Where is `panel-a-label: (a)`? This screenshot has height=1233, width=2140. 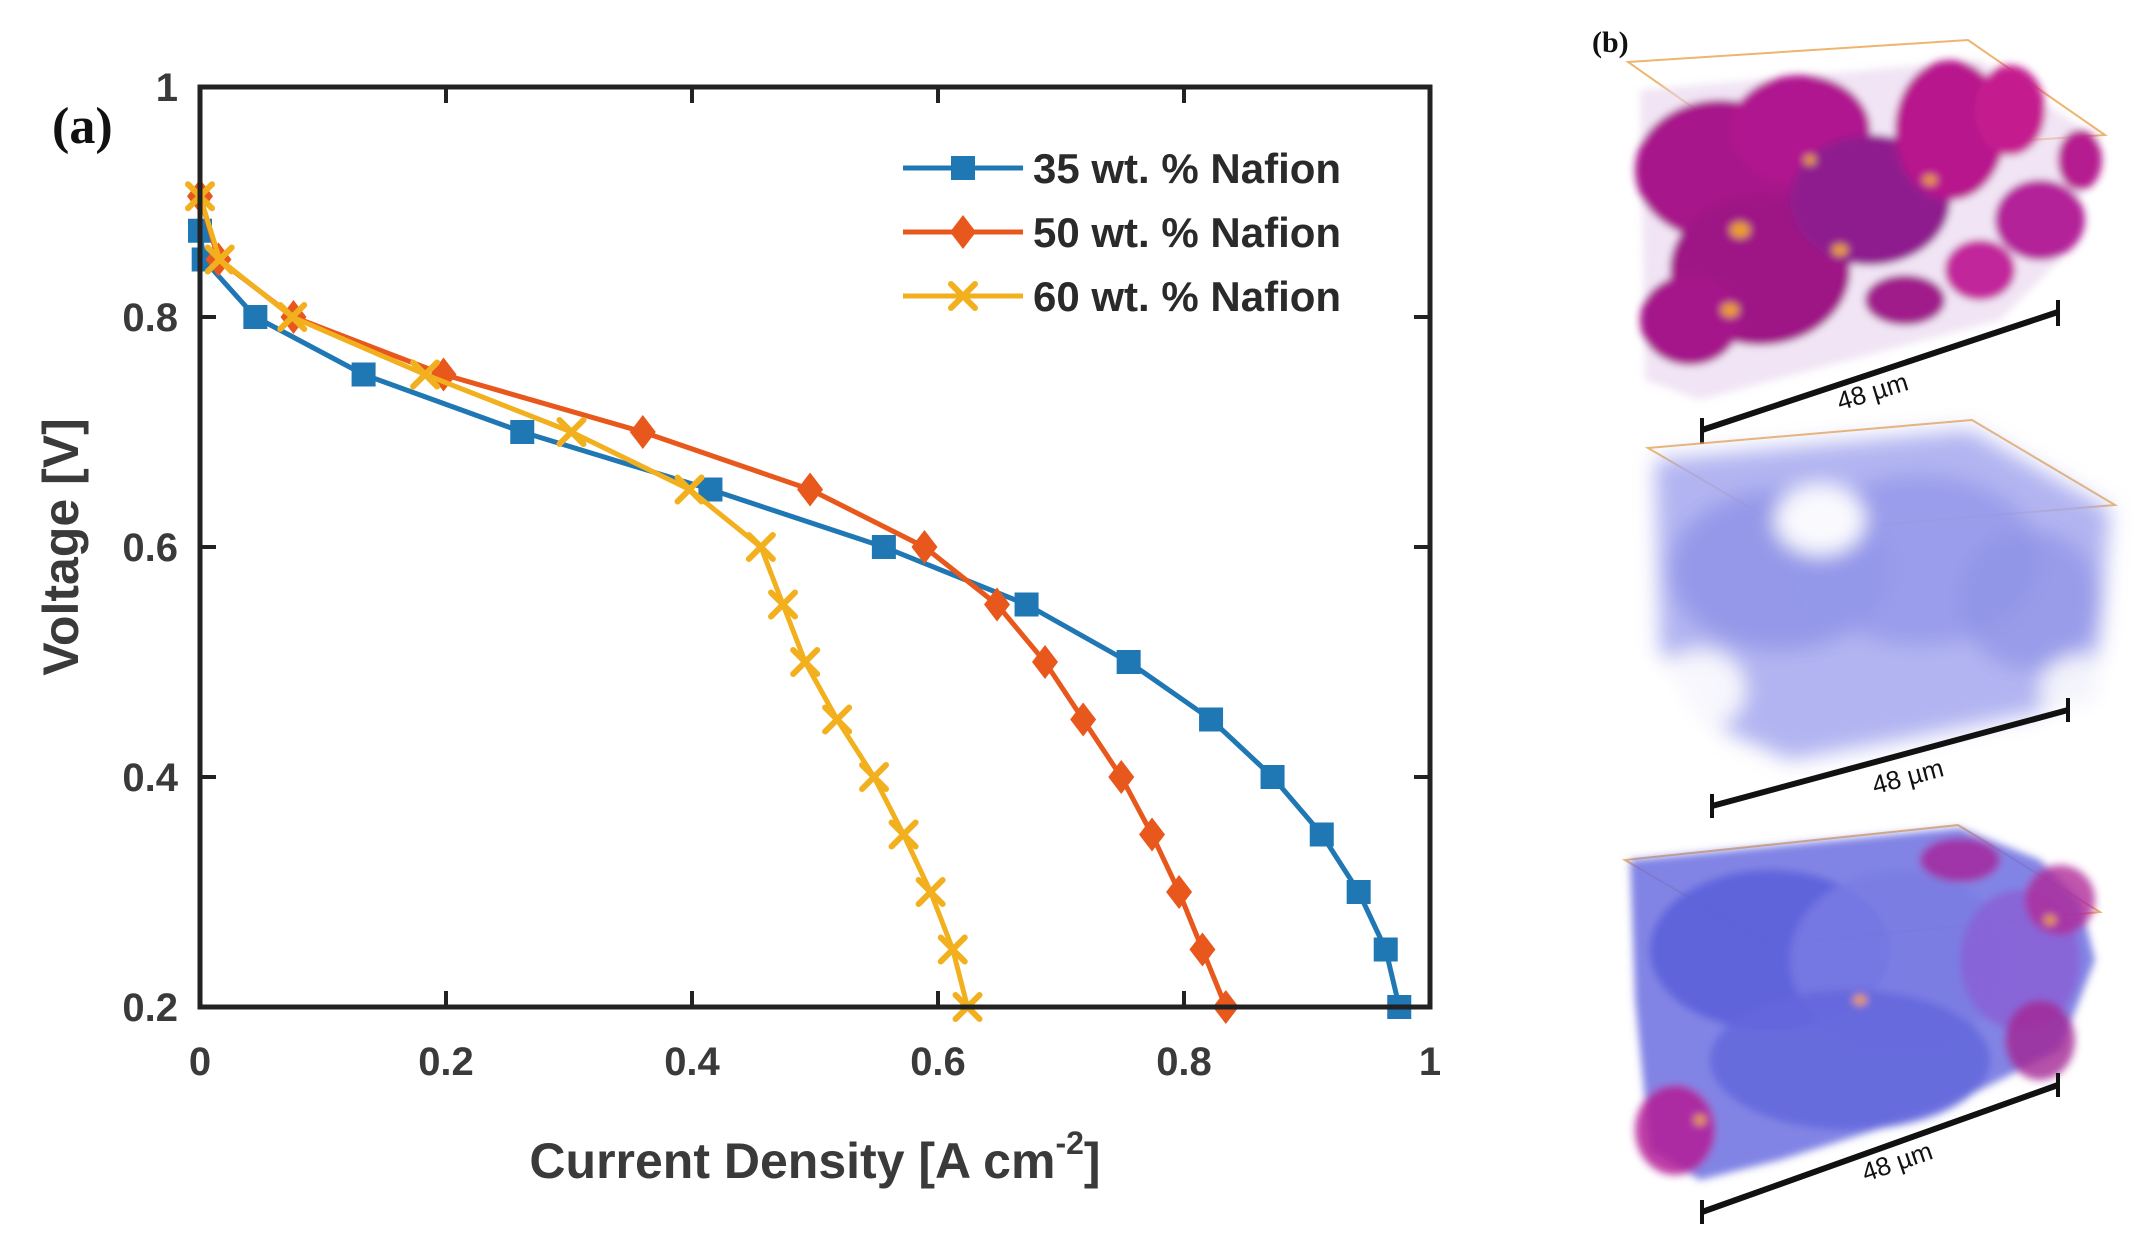
panel-a-label: (a) is located at coordinates (82, 126).